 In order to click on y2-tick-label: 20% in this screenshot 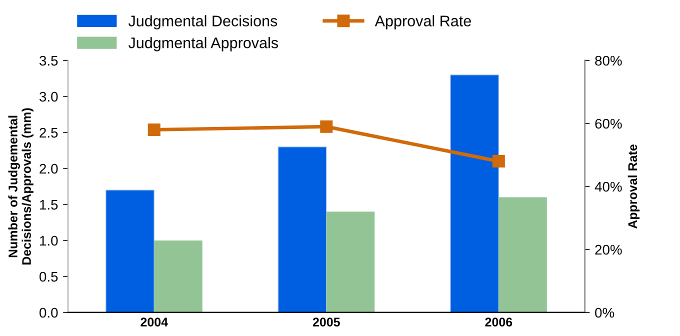, I will do `click(608, 249)`.